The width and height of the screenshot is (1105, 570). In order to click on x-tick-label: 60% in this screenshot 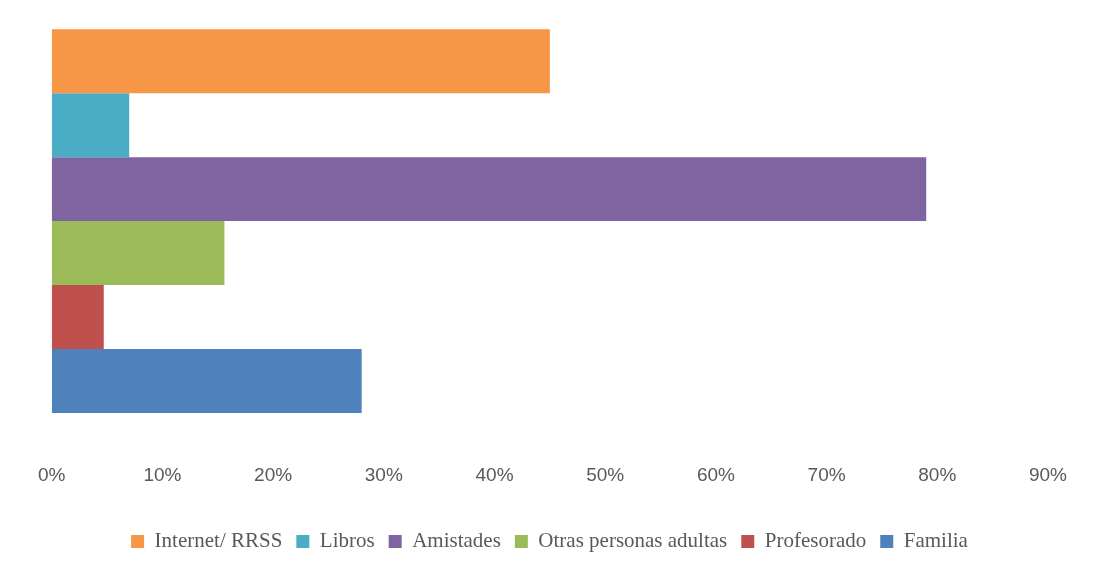, I will do `click(716, 474)`.